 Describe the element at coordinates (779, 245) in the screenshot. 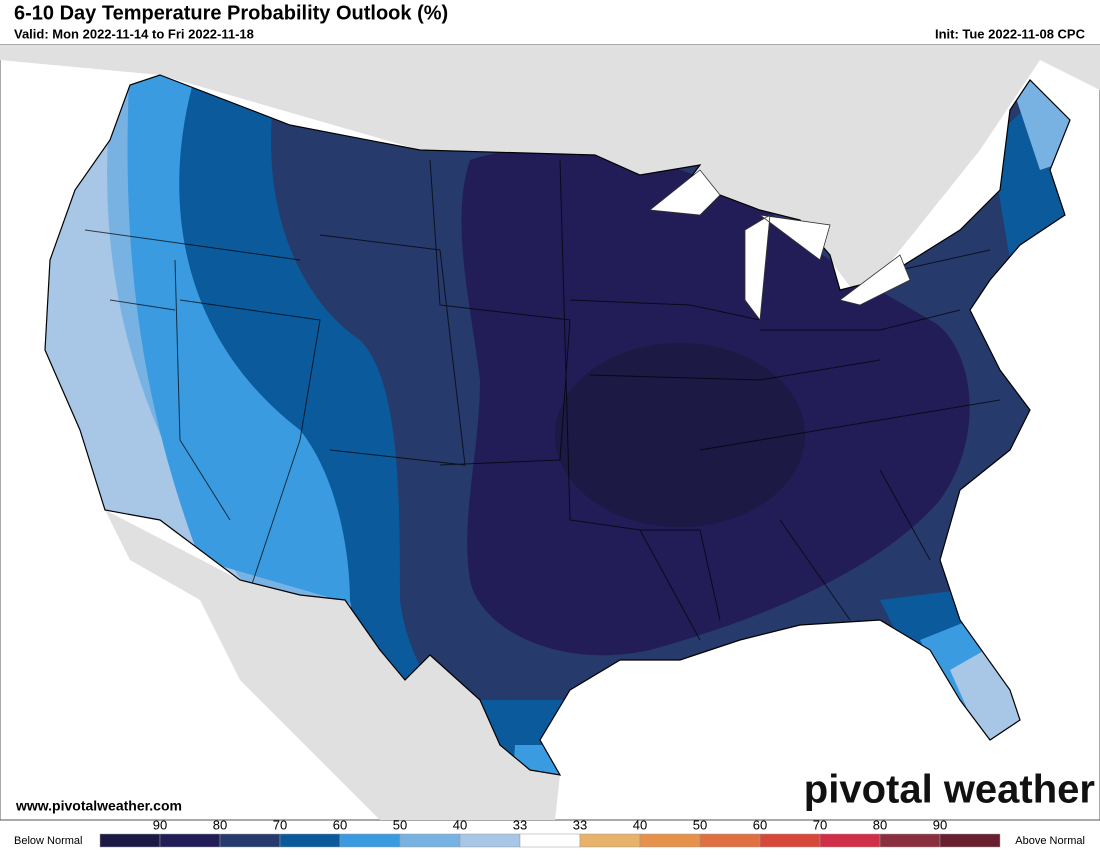

I see `great-lakes` at that location.